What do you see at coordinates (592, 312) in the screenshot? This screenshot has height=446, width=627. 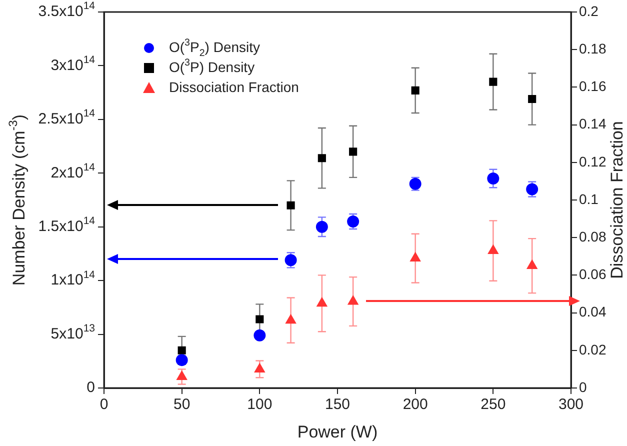 I see `y2-tick-label: 0.04` at bounding box center [592, 312].